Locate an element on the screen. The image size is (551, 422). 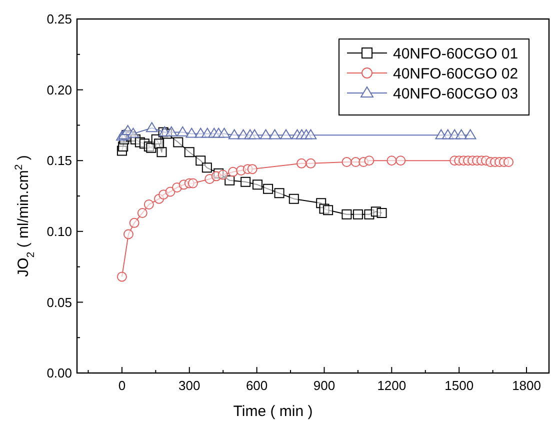
x-tick-label: 300 is located at coordinates (189, 385).